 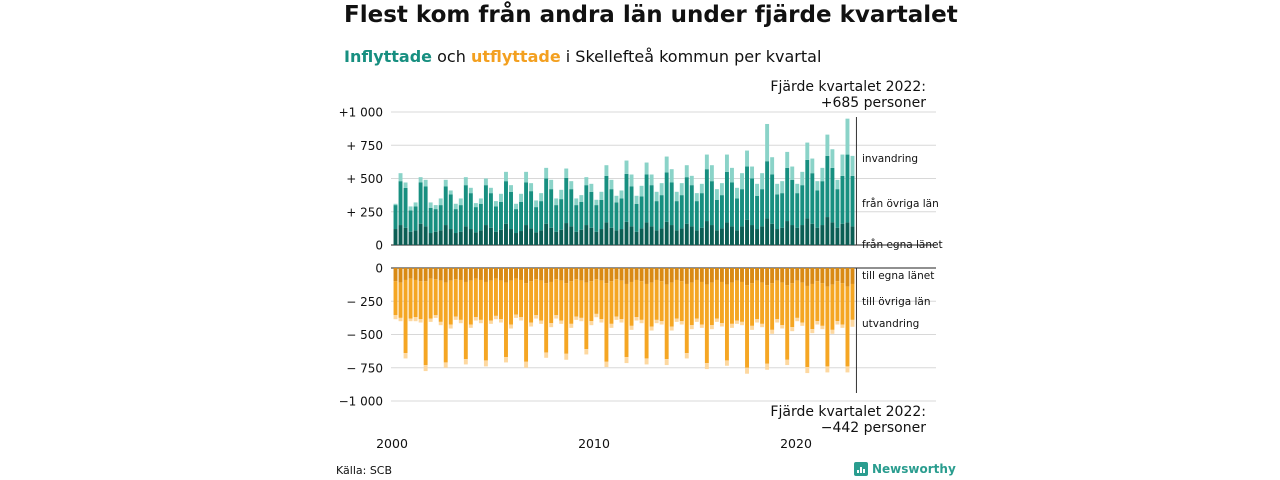 What do you see at coordinates (388, 56) in the screenshot?
I see `subtitle-inflyttade: Inflyttade` at bounding box center [388, 56].